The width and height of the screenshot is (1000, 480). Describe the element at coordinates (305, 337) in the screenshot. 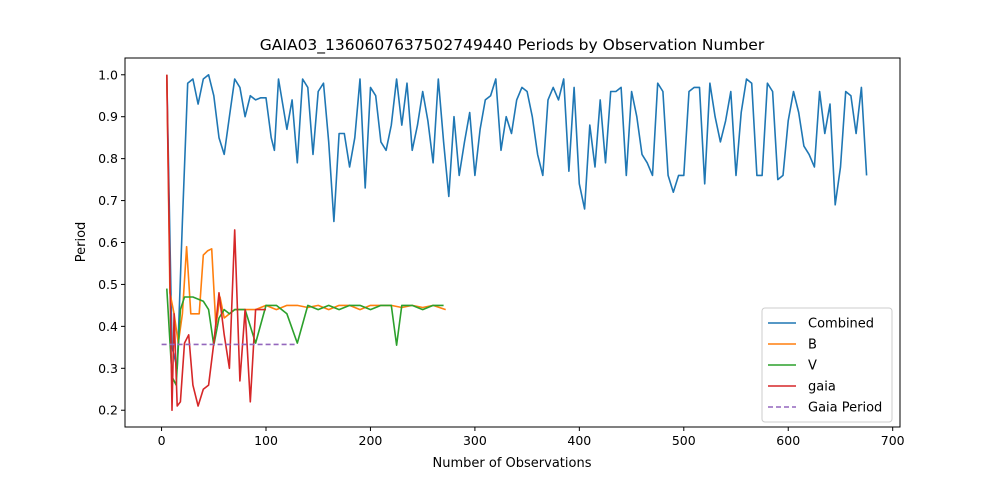

I see `series-line-v` at that location.